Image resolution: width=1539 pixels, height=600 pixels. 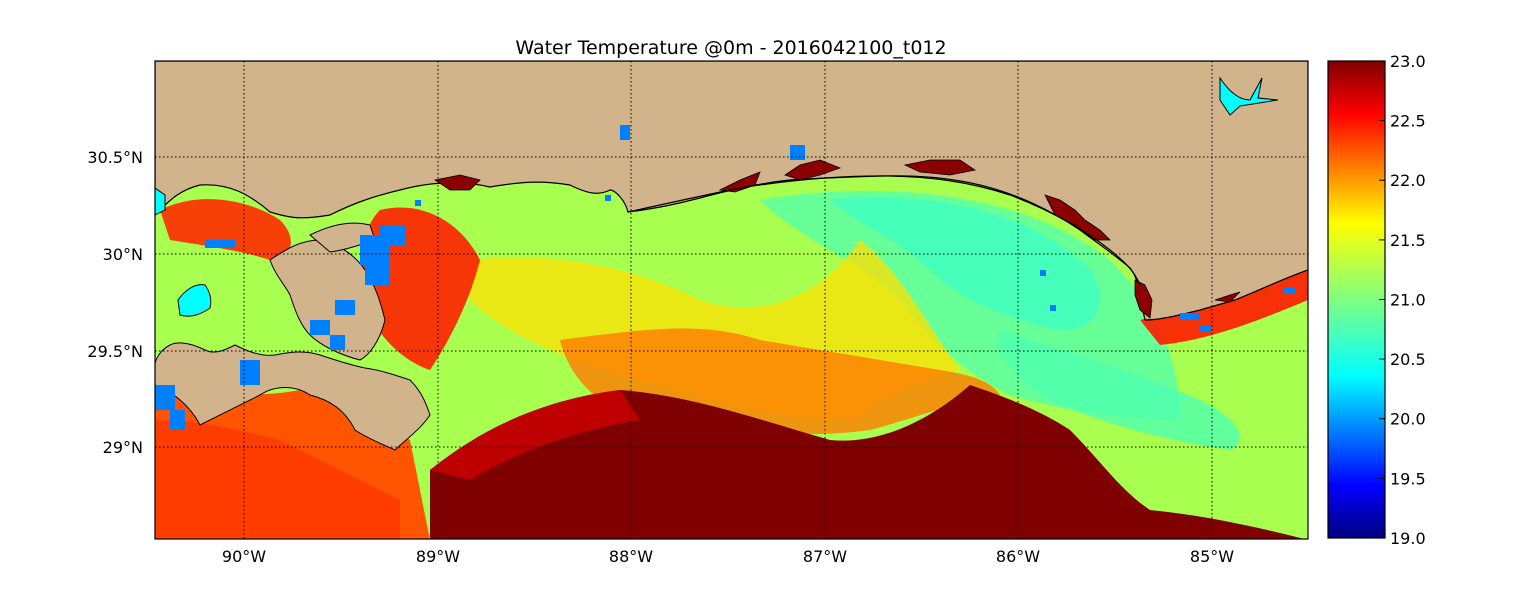 I want to click on west-warm-shelf-inner, so click(x=277, y=479).